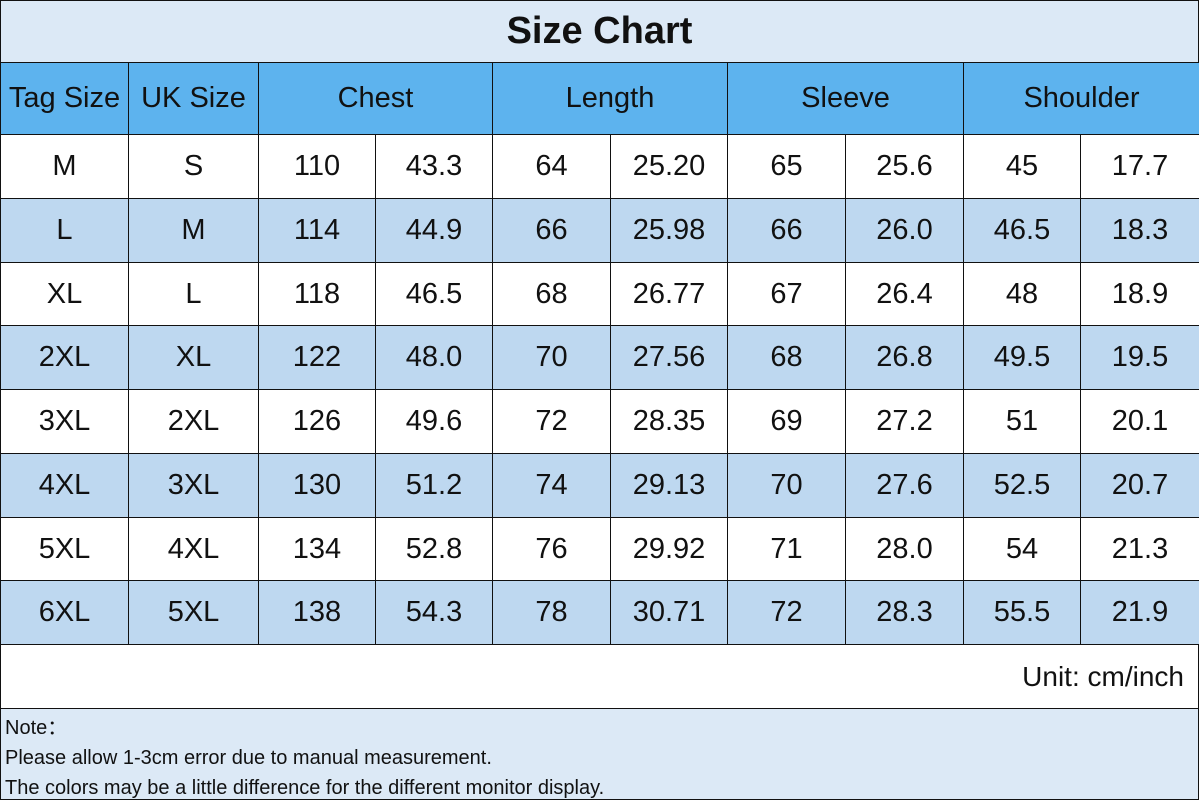 The height and width of the screenshot is (803, 1199). I want to click on table-cell: 49.6, so click(434, 421).